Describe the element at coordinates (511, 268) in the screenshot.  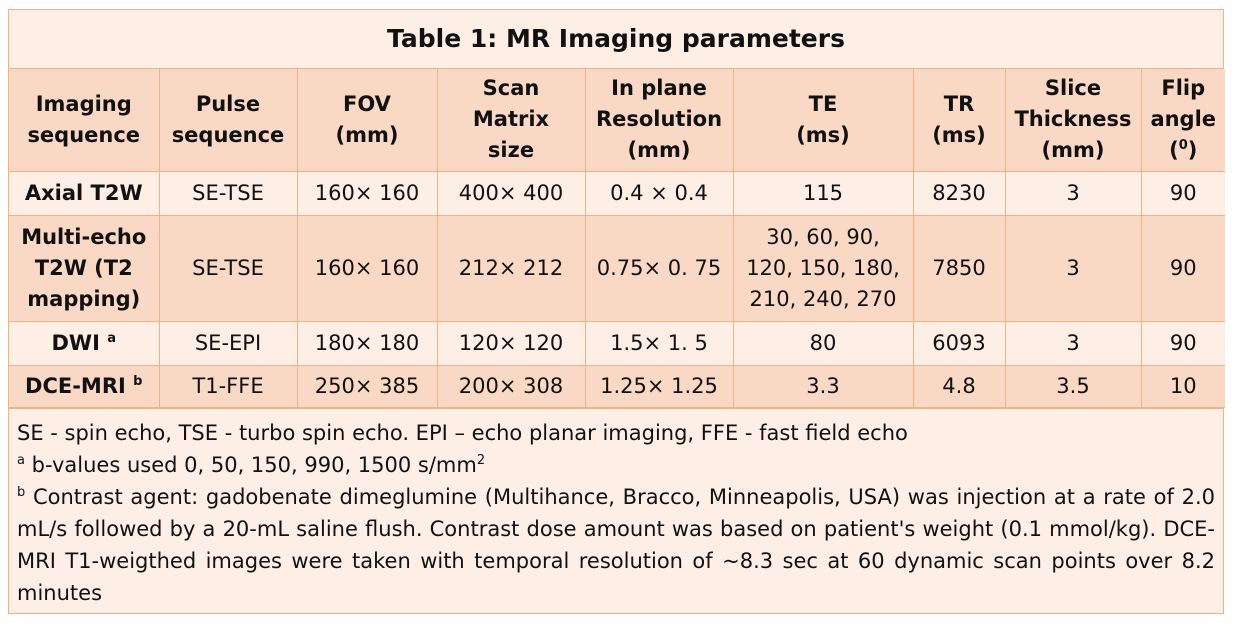
I see `cell-matrix: 212× 212` at that location.